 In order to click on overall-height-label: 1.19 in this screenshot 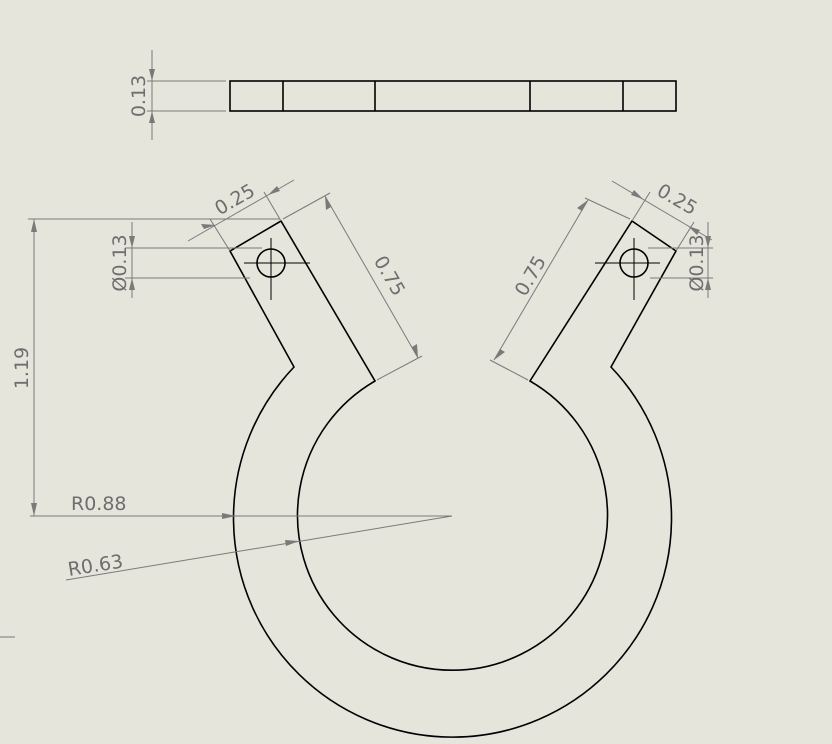, I will do `click(22, 368)`.